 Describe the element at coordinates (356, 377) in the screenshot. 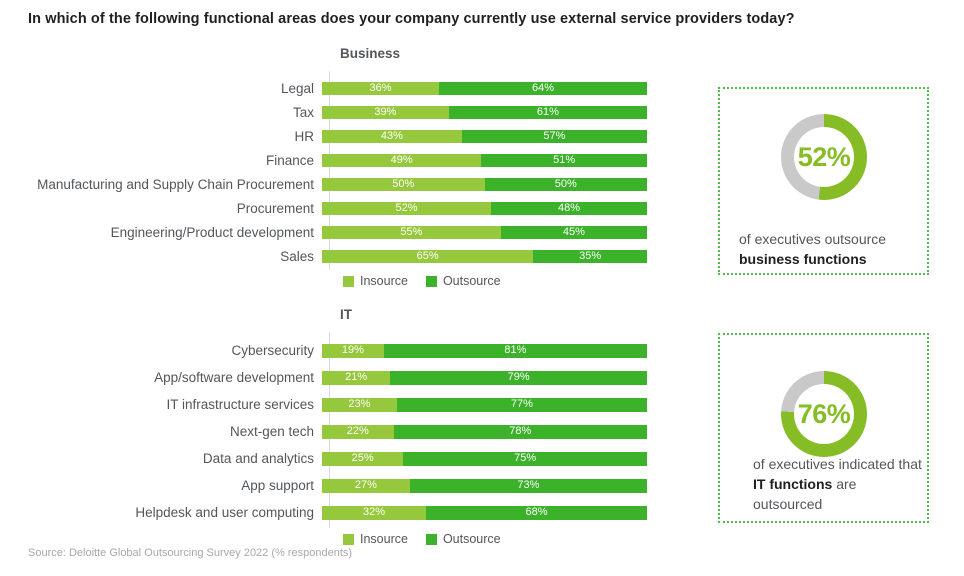

I see `insource-segment: 21%` at that location.